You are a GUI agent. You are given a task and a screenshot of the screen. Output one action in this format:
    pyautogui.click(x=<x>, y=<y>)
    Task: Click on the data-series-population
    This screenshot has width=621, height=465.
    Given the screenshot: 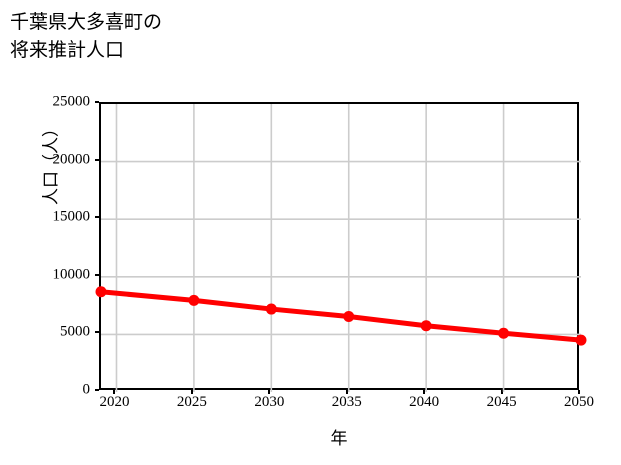 What is the action you would take?
    pyautogui.click(x=341, y=316)
    